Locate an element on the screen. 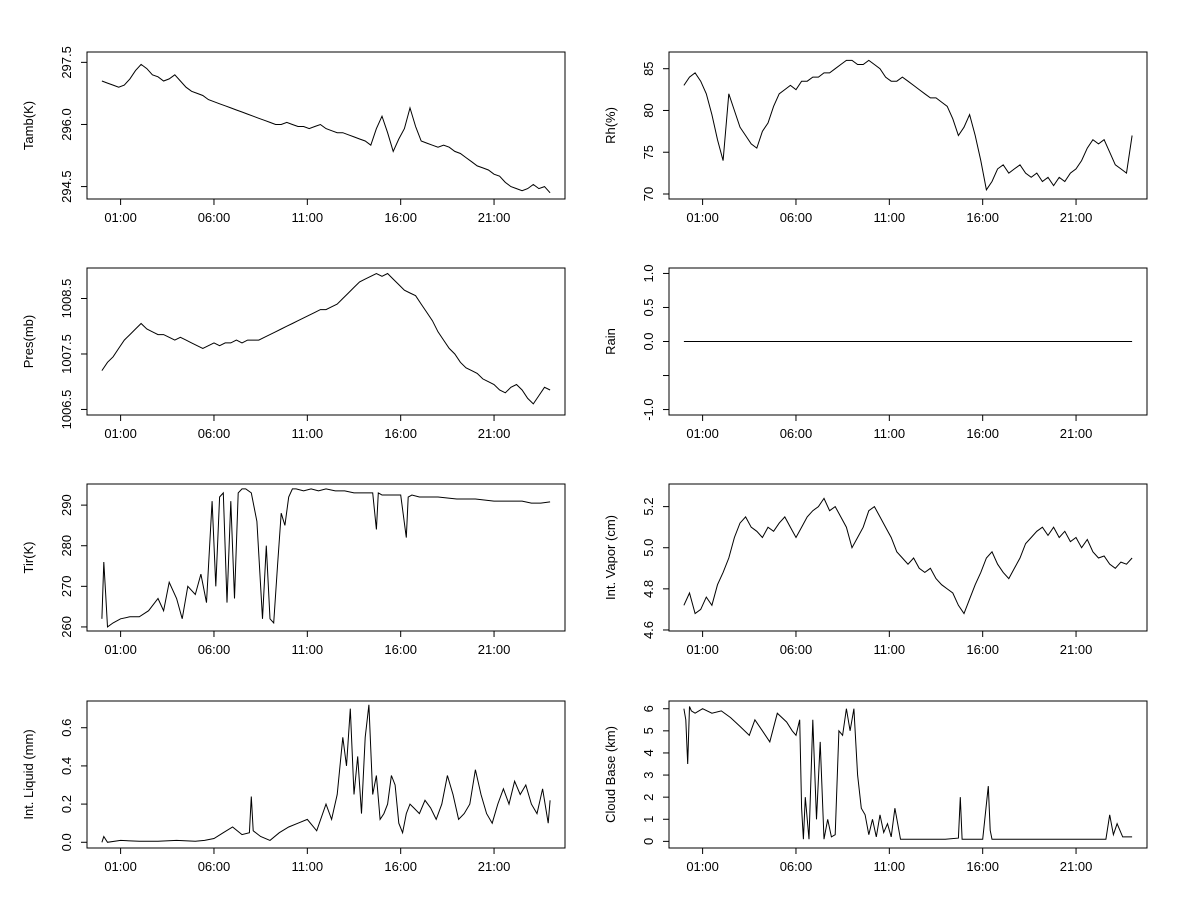  y-axis: 1006.5 1007.5 1008.5 is located at coordinates (73, 354).